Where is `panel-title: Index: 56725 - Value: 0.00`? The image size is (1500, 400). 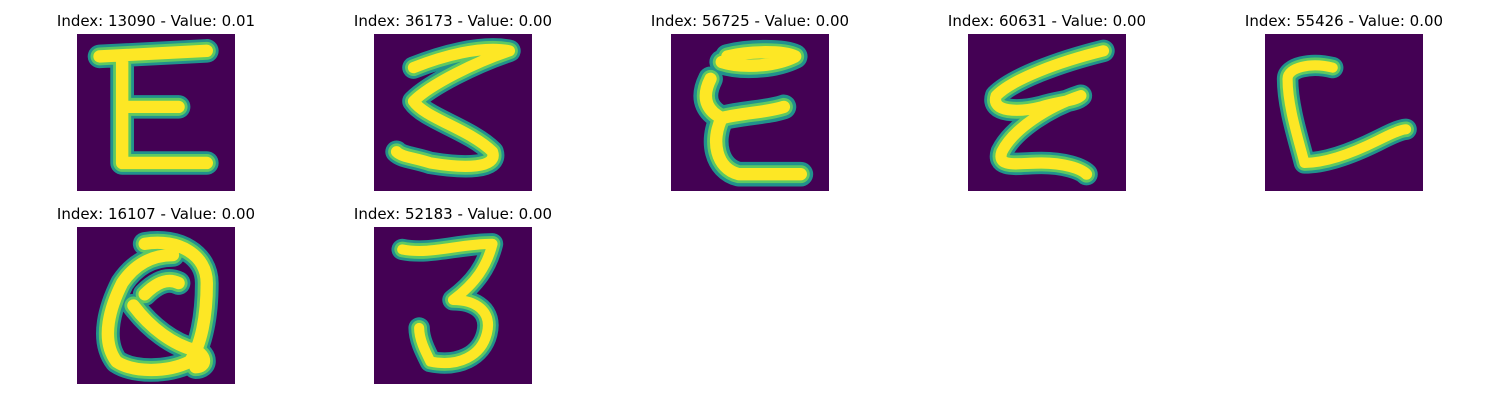
panel-title: Index: 56725 - Value: 0.00 is located at coordinates (750, 21).